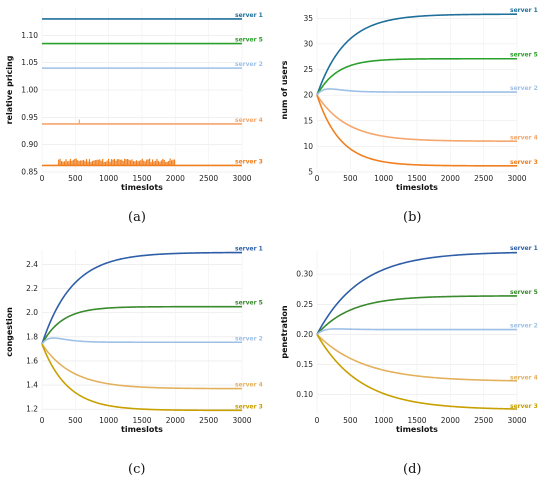 Image resolution: width=550 pixels, height=484 pixels. I want to click on caption-b: (b), so click(412, 217).